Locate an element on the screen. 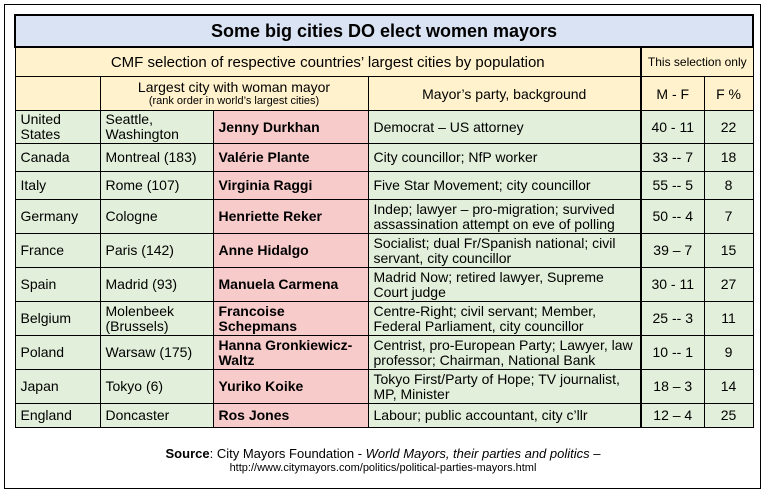 This screenshot has width=767, height=495. party-cell: City councillor; NfP worker is located at coordinates (504, 157).